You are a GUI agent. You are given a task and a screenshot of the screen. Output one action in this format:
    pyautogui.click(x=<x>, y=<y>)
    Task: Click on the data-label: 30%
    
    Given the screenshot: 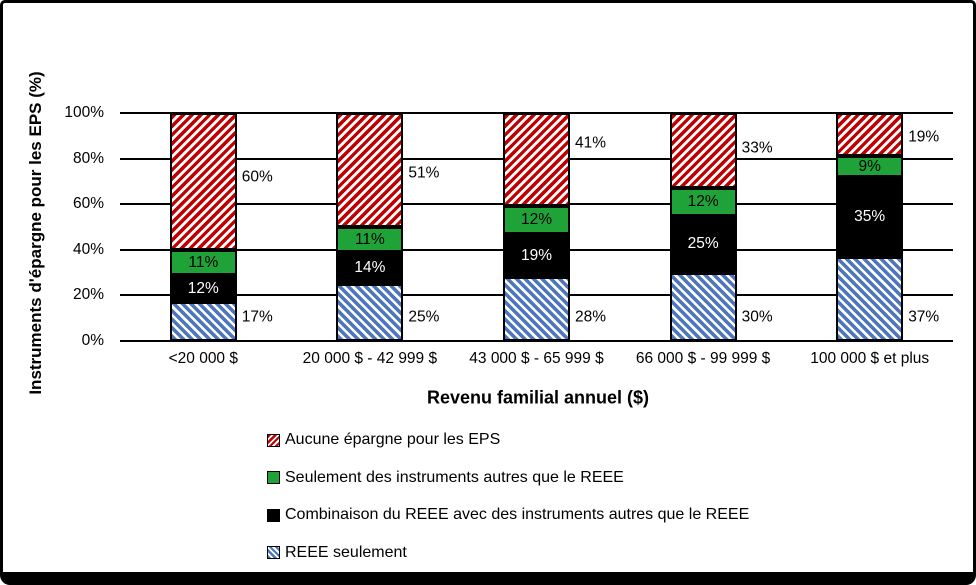 What is the action you would take?
    pyautogui.click(x=757, y=317)
    